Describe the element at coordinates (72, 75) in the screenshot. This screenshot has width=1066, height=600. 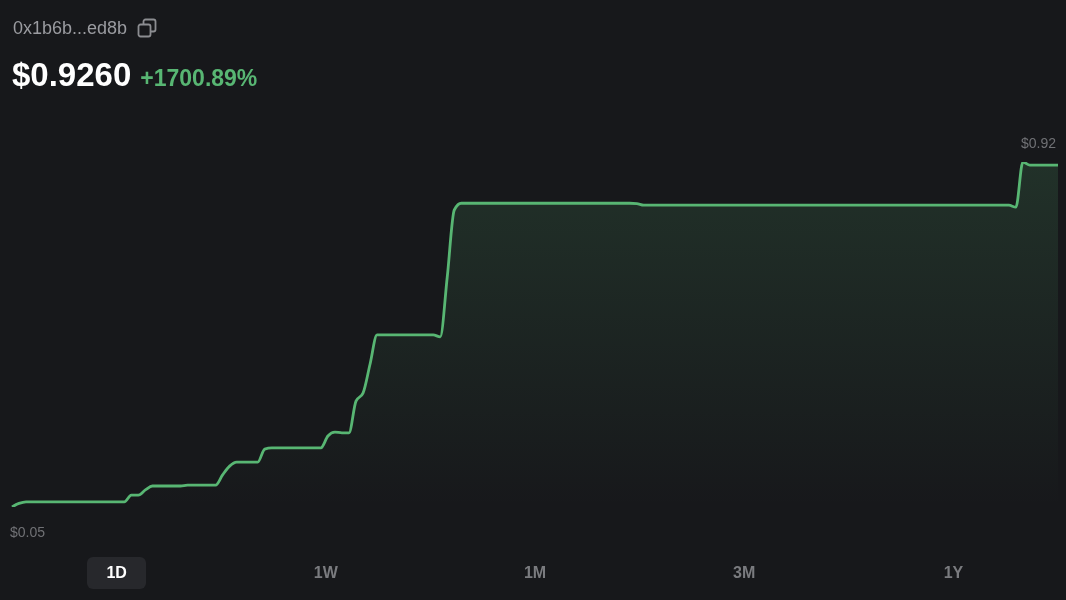
I see `chart-title: $0.9260` at that location.